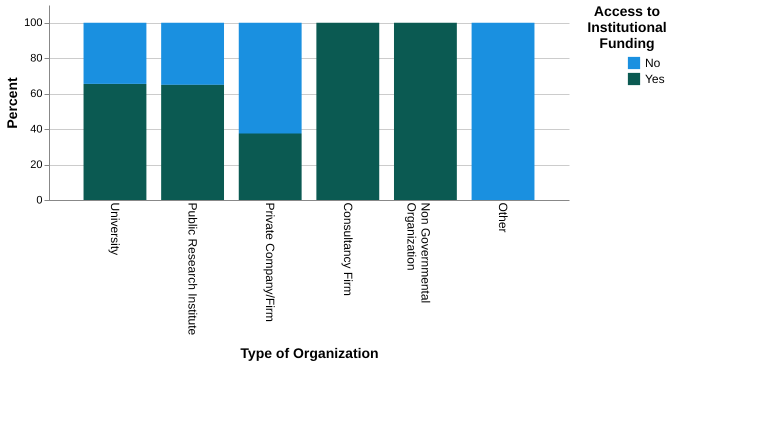 This screenshot has width=771, height=421. Describe the element at coordinates (653, 63) in the screenshot. I see `legend-label: No` at that location.